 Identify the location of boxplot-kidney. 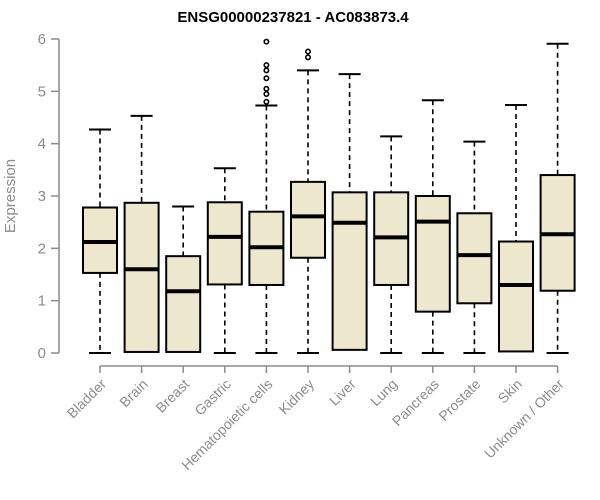
(308, 201).